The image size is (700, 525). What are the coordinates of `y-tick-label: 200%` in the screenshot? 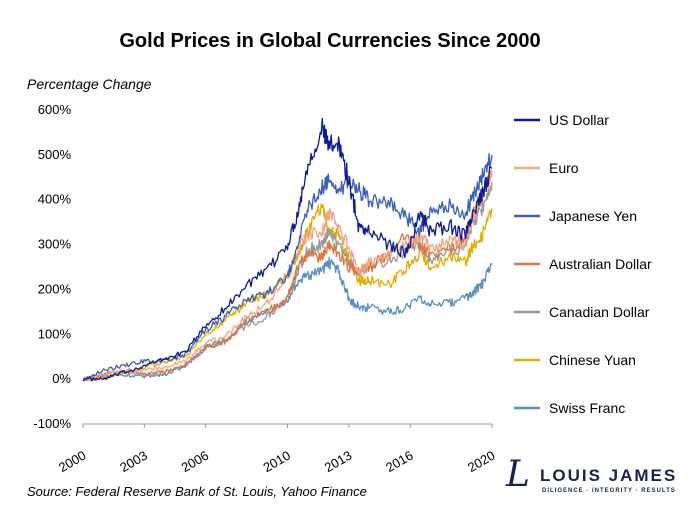 It's located at (55, 288).